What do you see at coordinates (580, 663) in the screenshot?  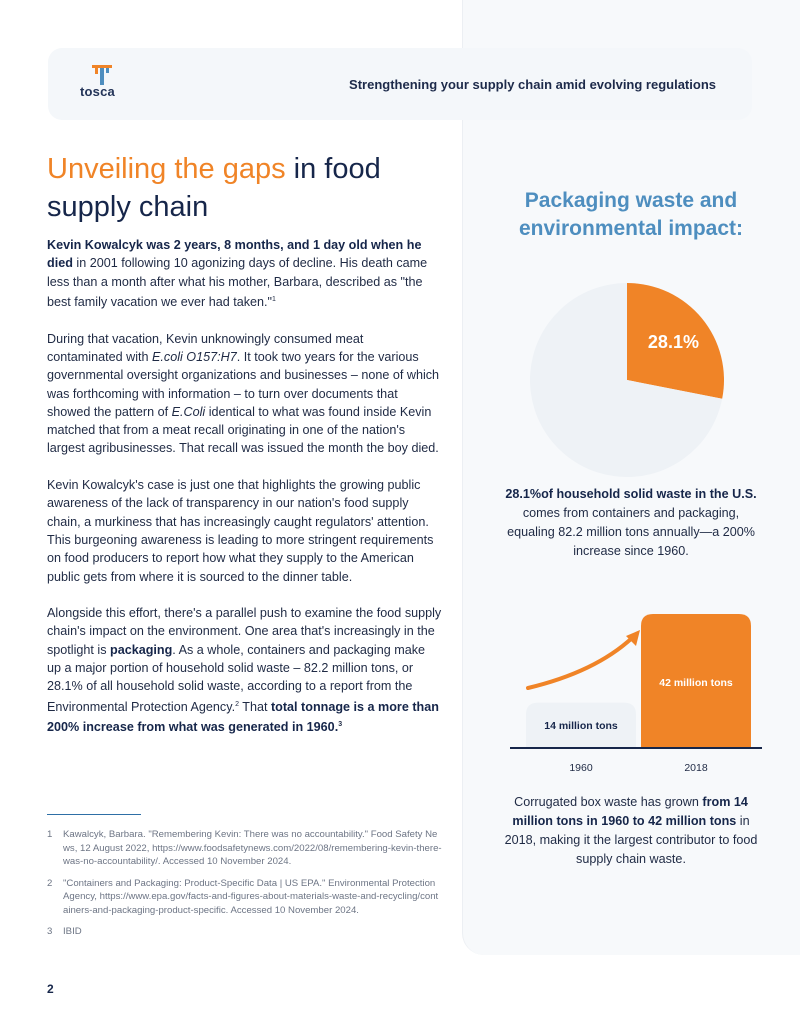 I see `growth-arrow-icon` at bounding box center [580, 663].